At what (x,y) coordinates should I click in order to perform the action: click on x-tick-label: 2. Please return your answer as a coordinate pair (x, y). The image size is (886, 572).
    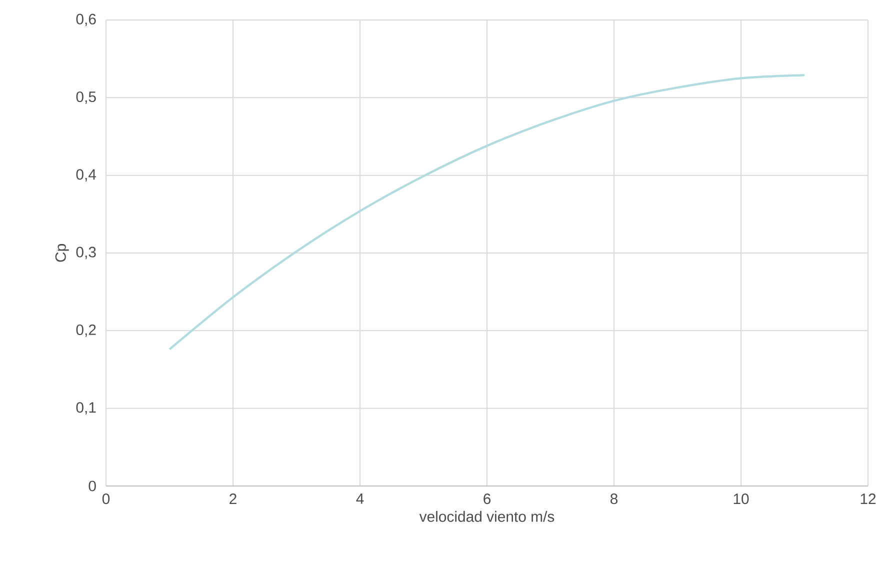
    Looking at the image, I should click on (233, 499).